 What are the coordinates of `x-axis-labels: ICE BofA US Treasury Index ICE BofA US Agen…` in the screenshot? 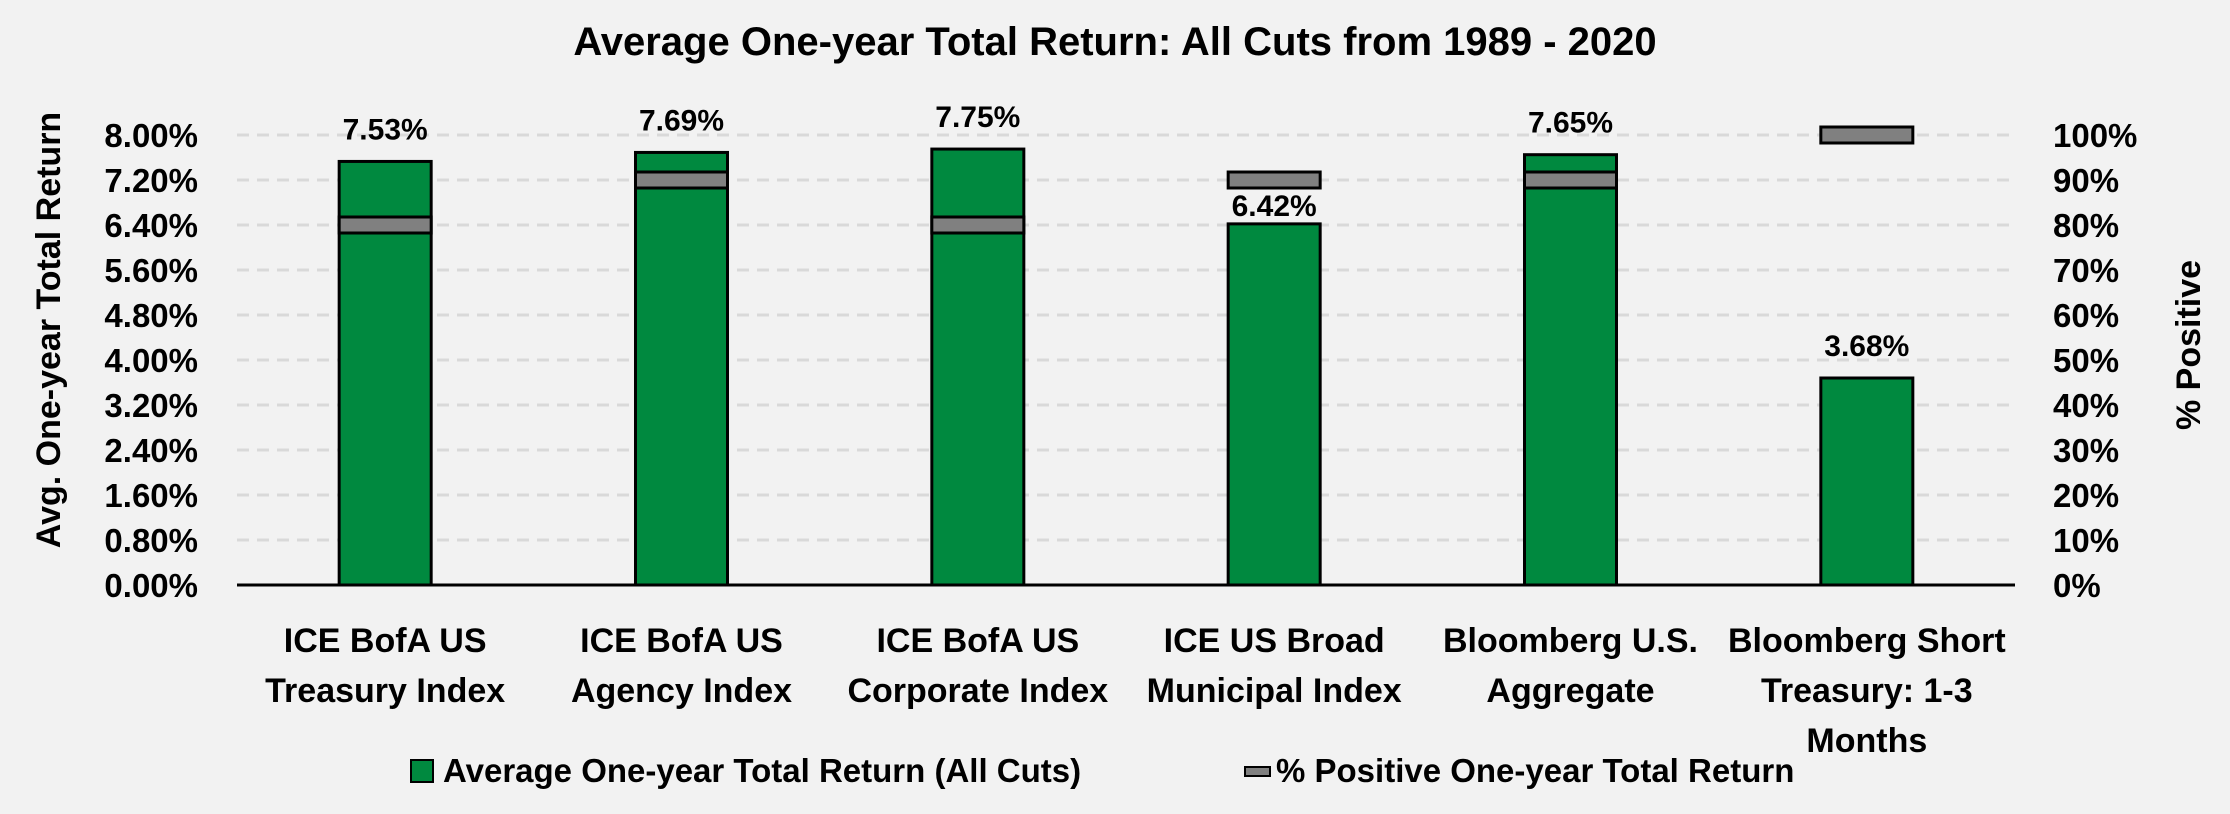 It's located at (1135, 691).